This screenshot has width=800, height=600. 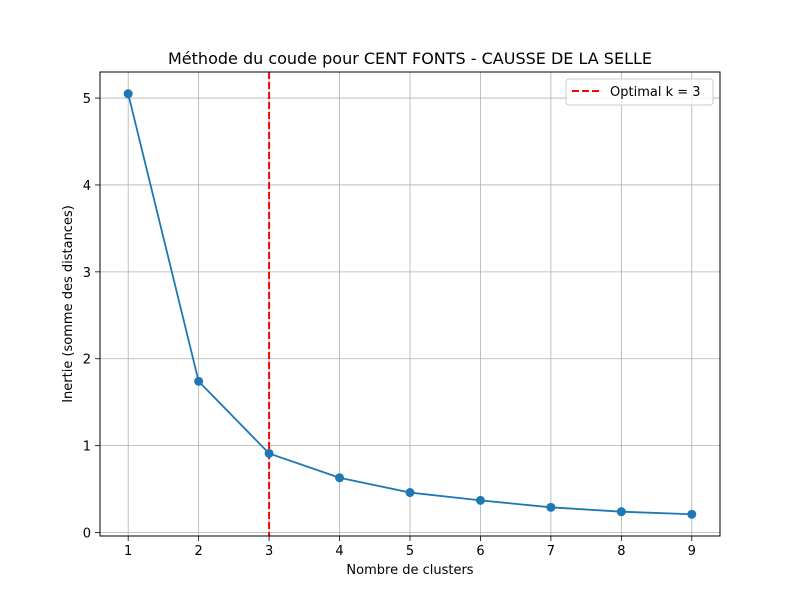 I want to click on y-tick-label: 5, so click(x=87, y=99).